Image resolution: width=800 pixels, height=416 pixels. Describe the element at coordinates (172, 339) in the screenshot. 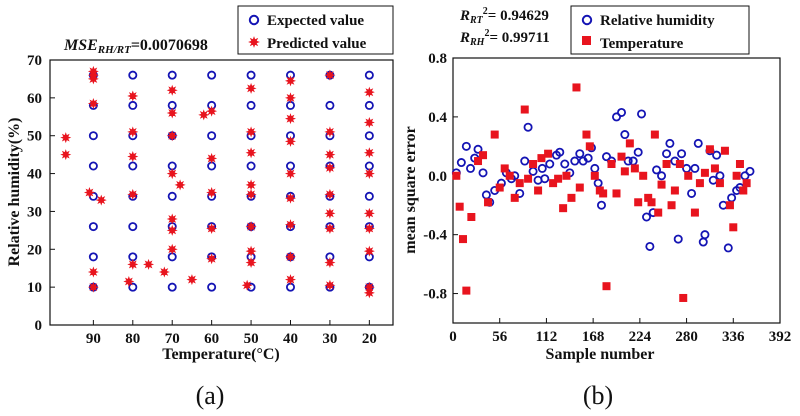

I see `panel-a-x-tick-label: 70` at that location.